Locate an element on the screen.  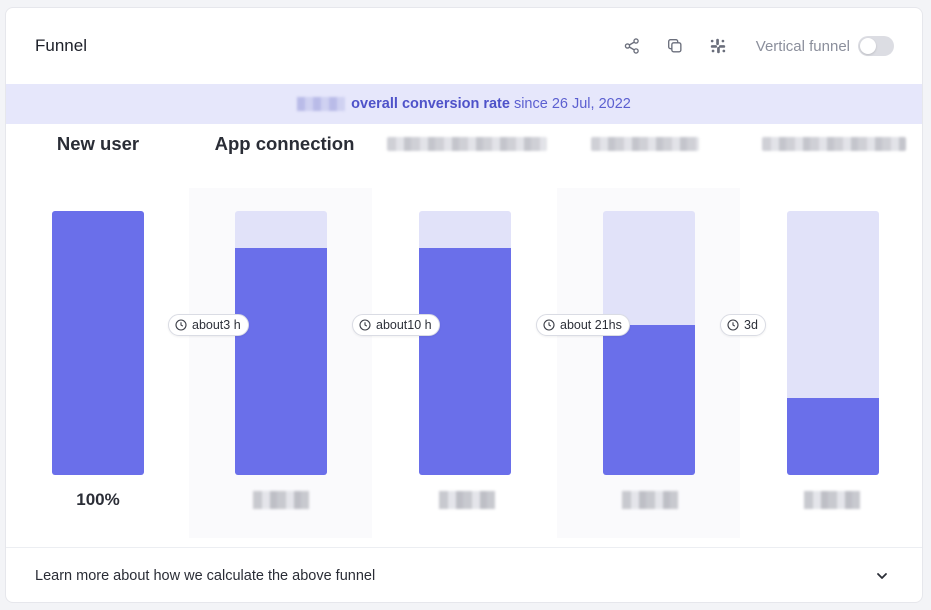
slack-icon is located at coordinates (718, 46).